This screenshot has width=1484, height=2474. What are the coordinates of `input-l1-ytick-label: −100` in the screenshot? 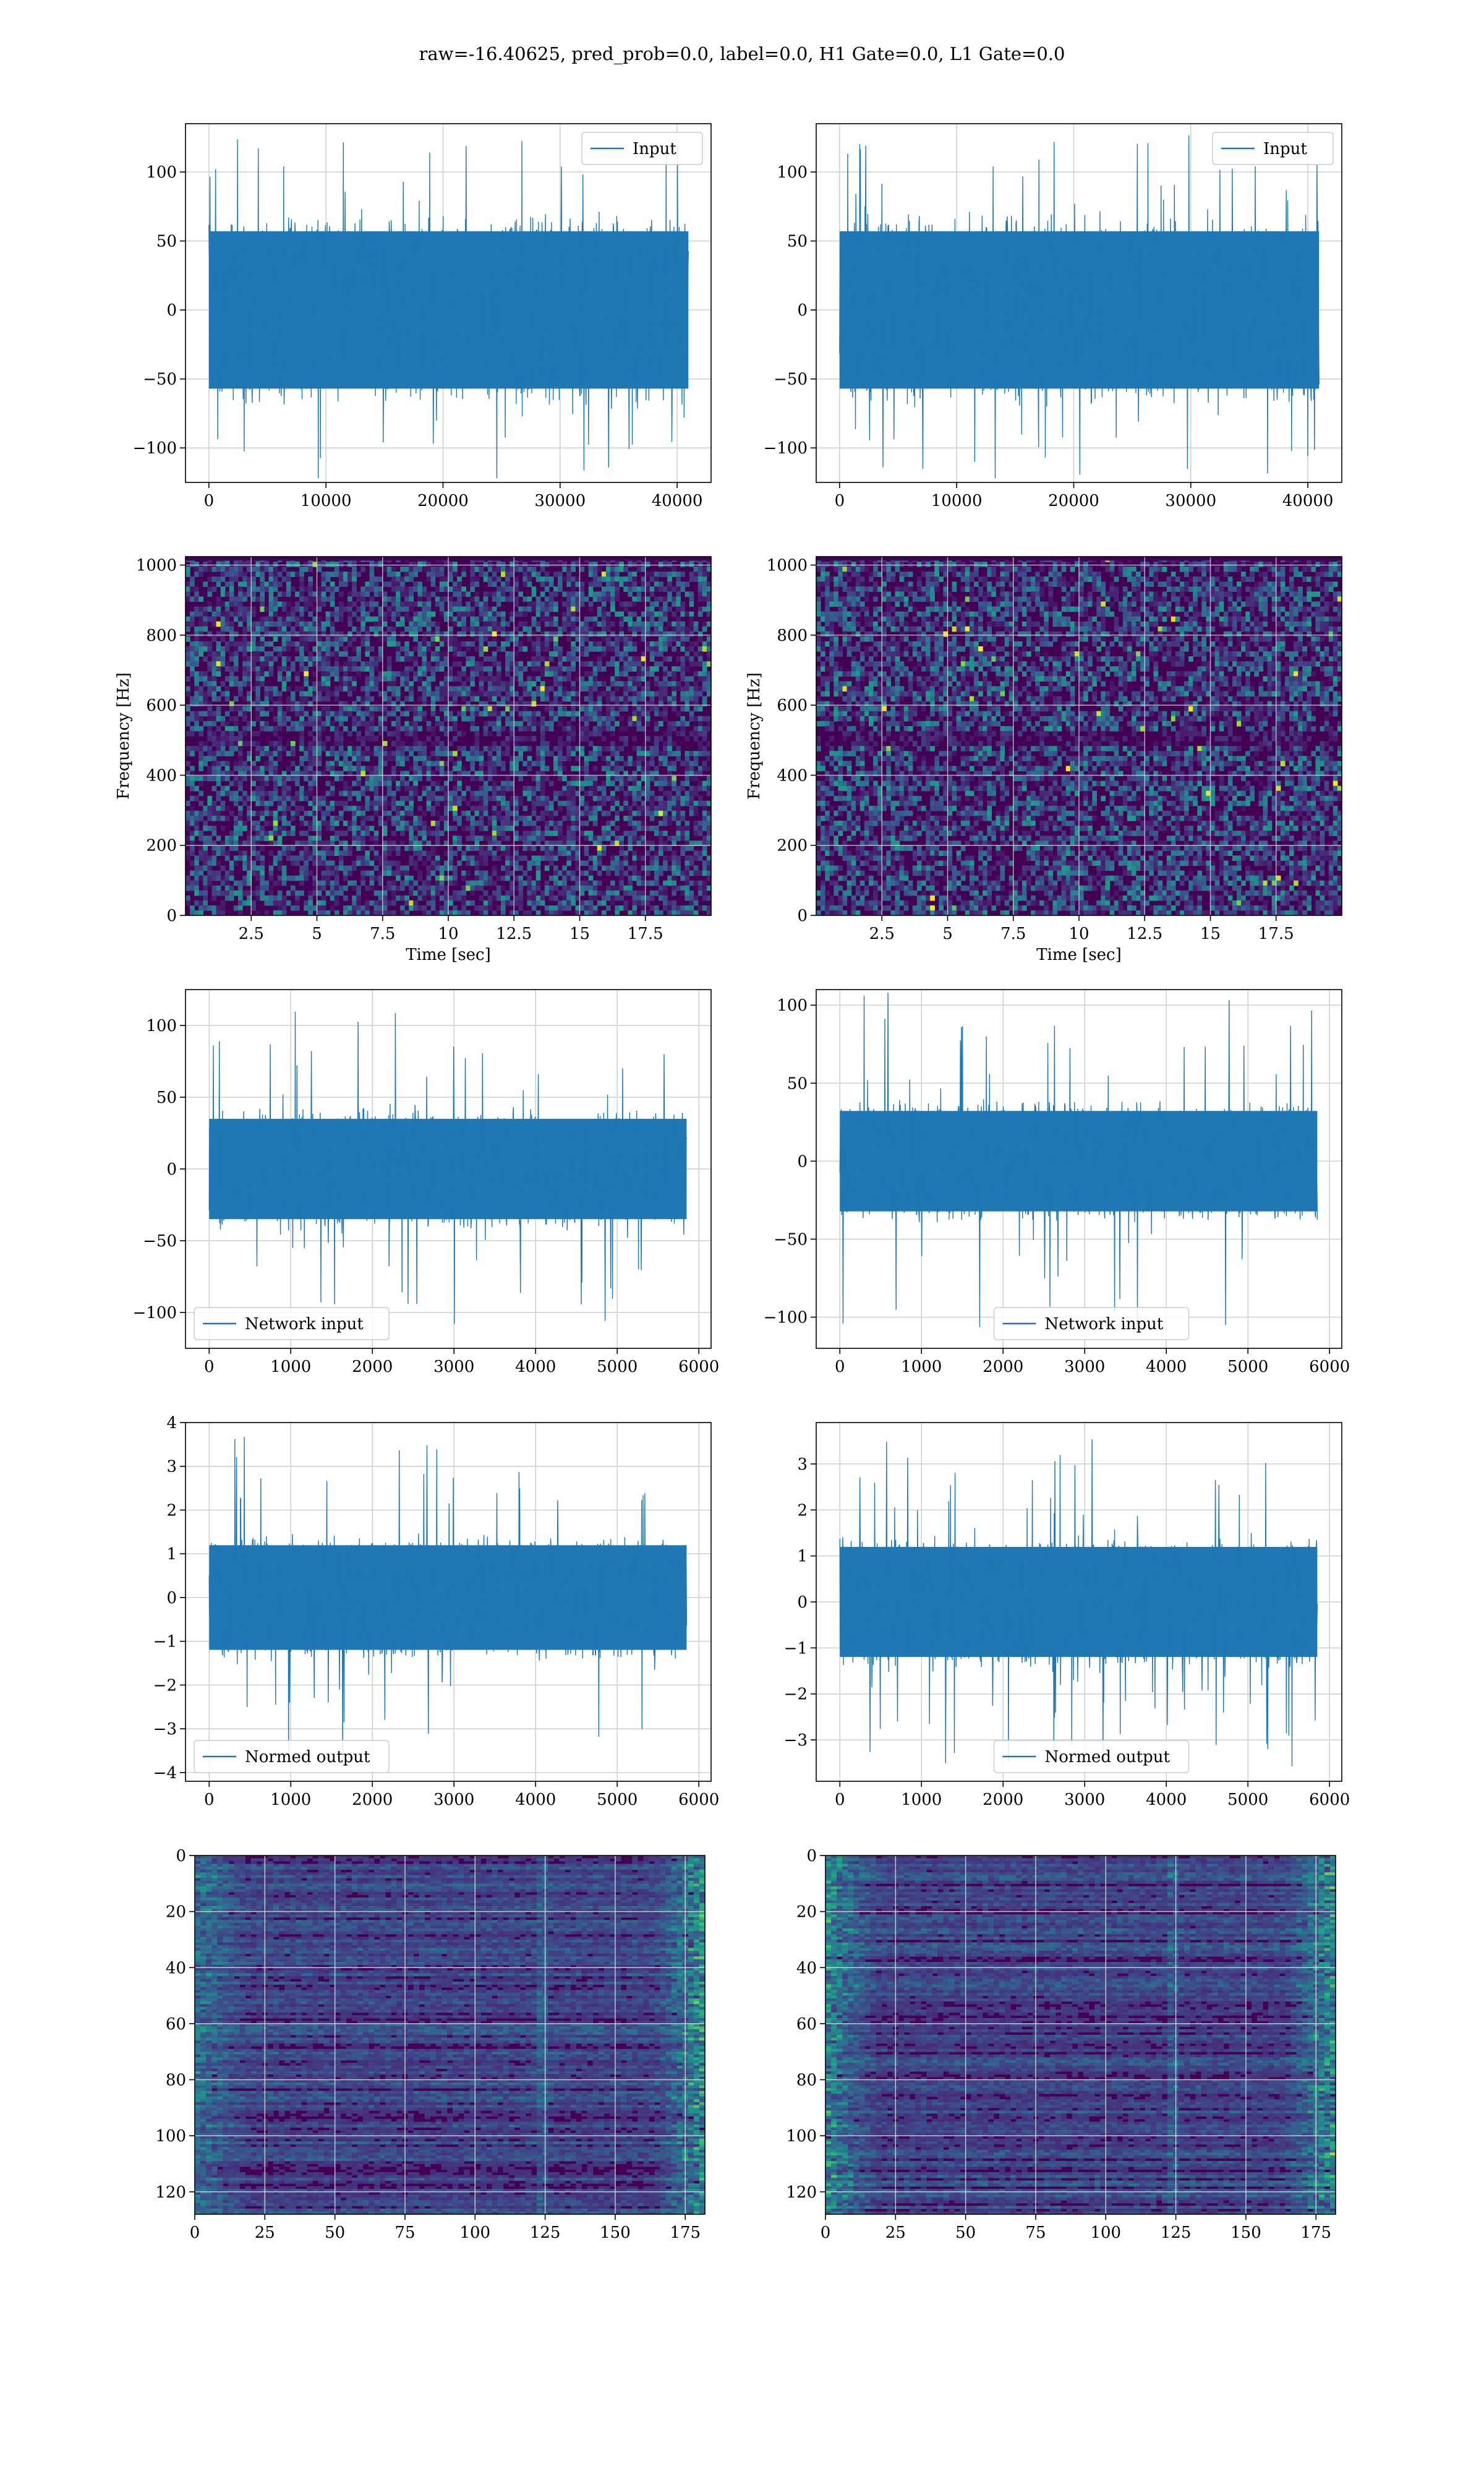 It's located at (786, 448).